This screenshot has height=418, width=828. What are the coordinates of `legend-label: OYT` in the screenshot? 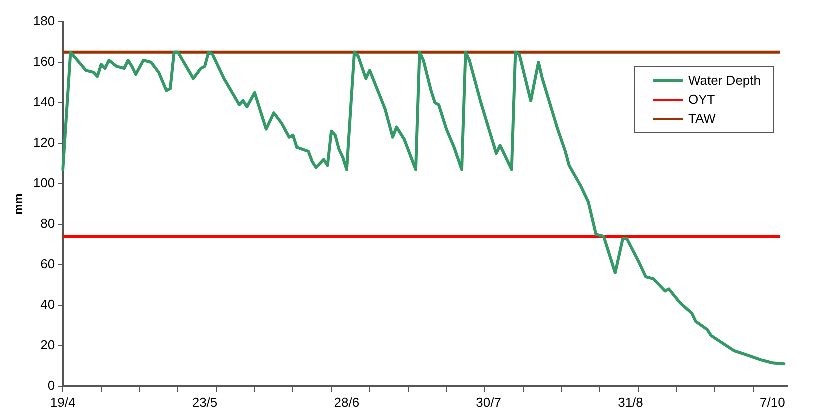 It's located at (702, 99).